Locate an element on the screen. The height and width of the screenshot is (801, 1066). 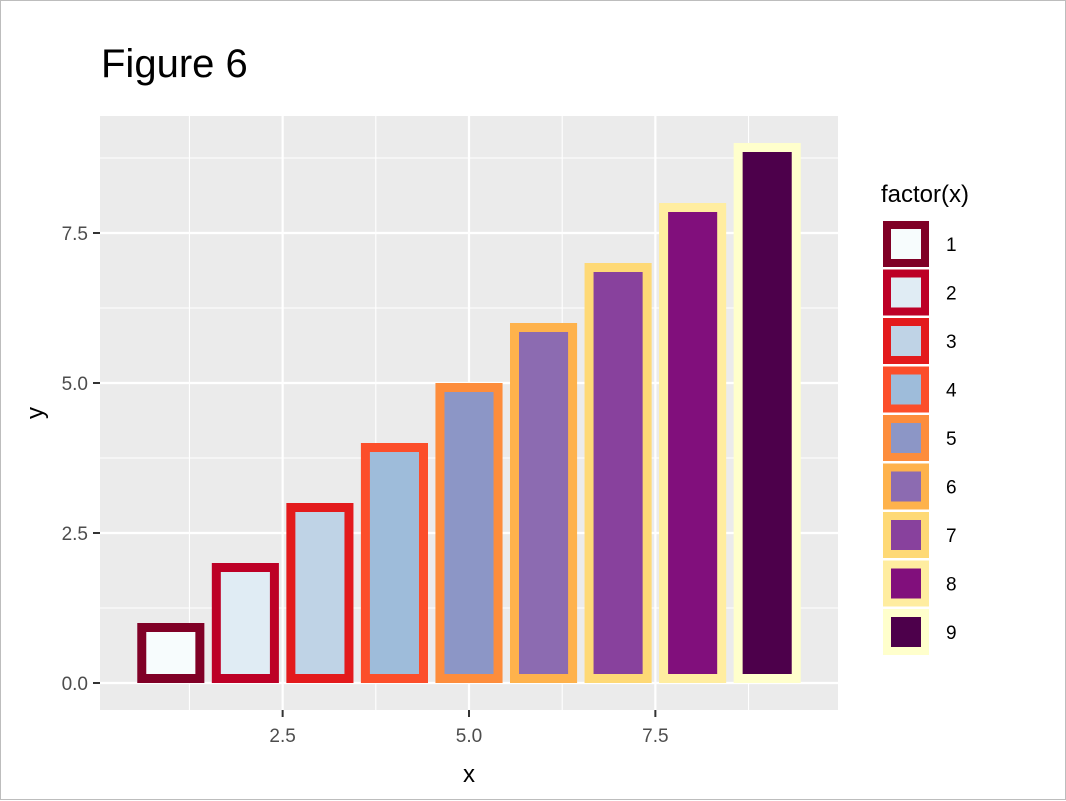
legend-label-7: 7 is located at coordinates (951, 536).